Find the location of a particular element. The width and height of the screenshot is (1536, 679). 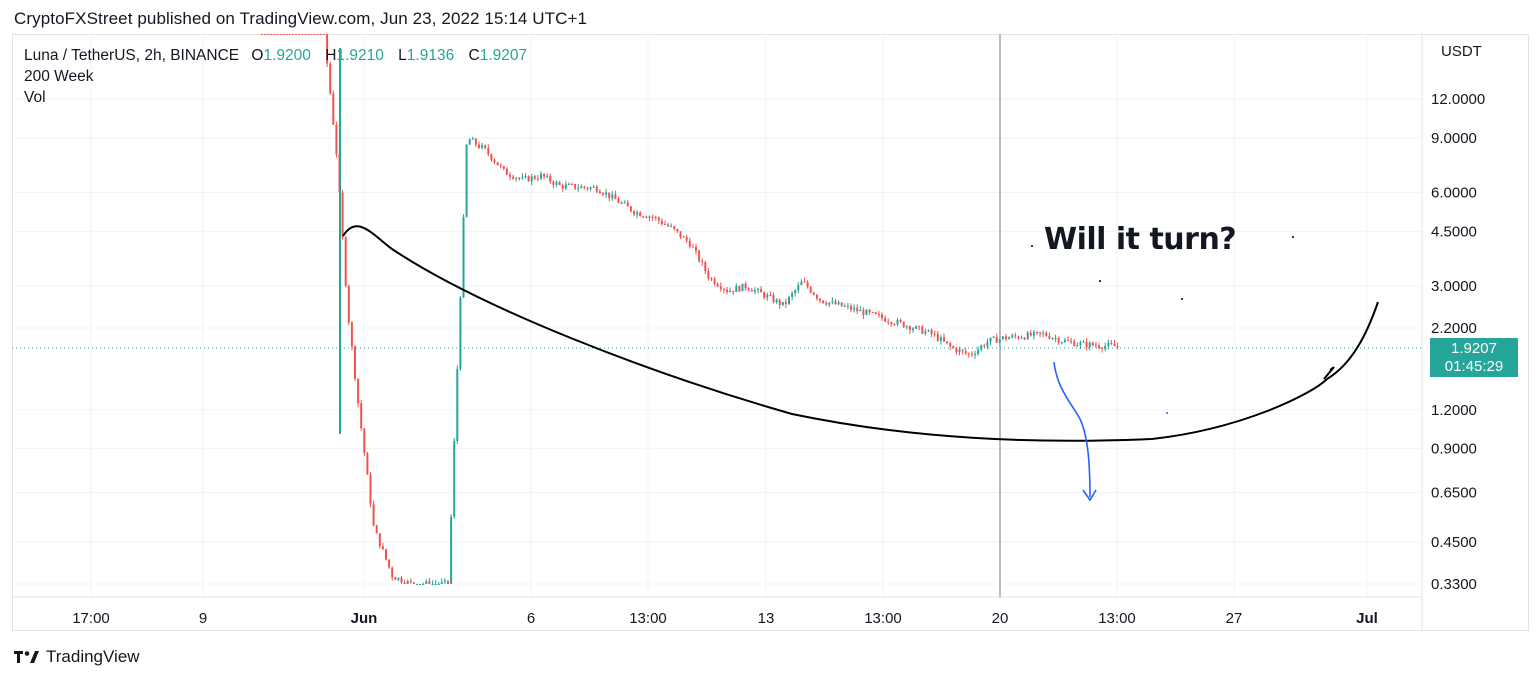

indicator-200-week: 200 Week is located at coordinates (59, 76).